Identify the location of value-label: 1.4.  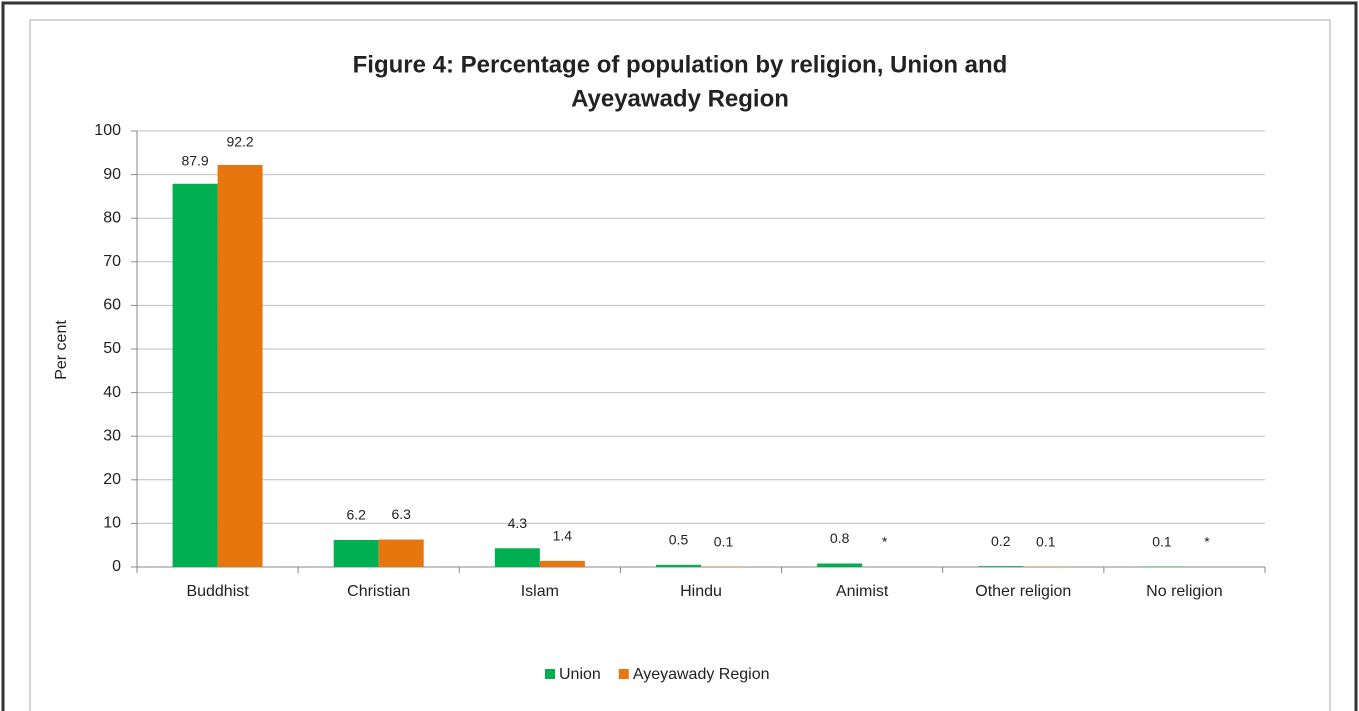
(563, 536).